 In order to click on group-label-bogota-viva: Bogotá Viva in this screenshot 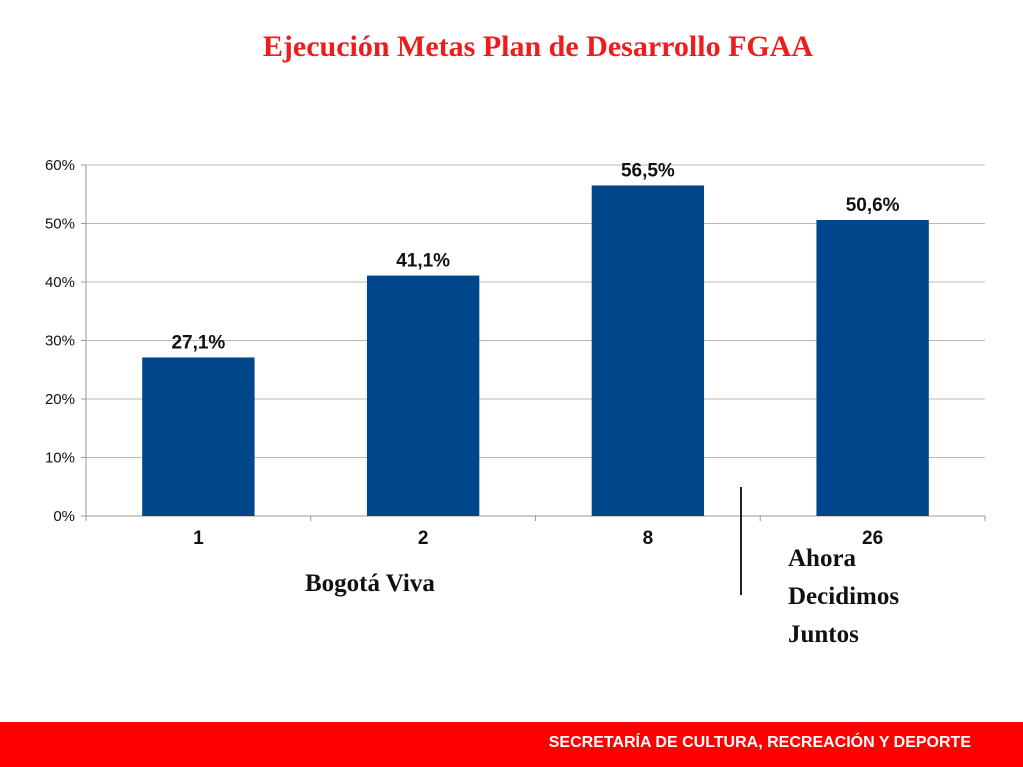, I will do `click(370, 583)`.